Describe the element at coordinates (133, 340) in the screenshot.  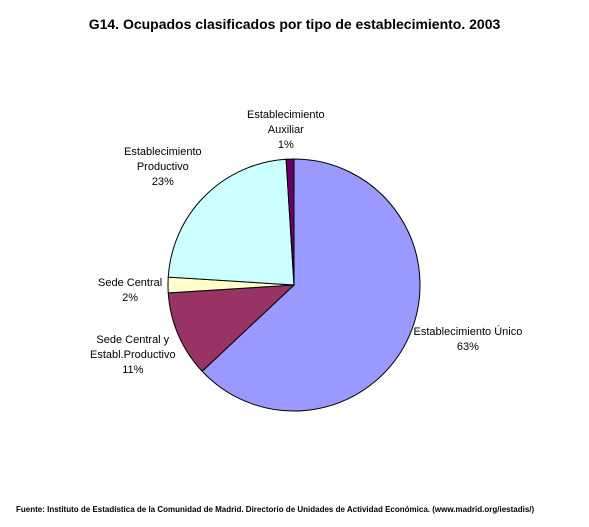
I see `slice-label-text: Sede Central y` at that location.